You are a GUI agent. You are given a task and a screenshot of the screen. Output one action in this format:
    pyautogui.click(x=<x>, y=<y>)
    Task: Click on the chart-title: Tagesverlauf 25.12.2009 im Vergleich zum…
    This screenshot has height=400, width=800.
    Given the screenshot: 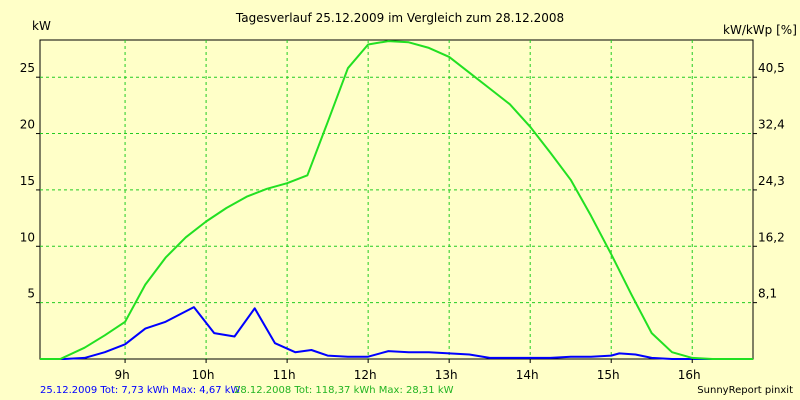 What is the action you would take?
    pyautogui.click(x=399, y=18)
    